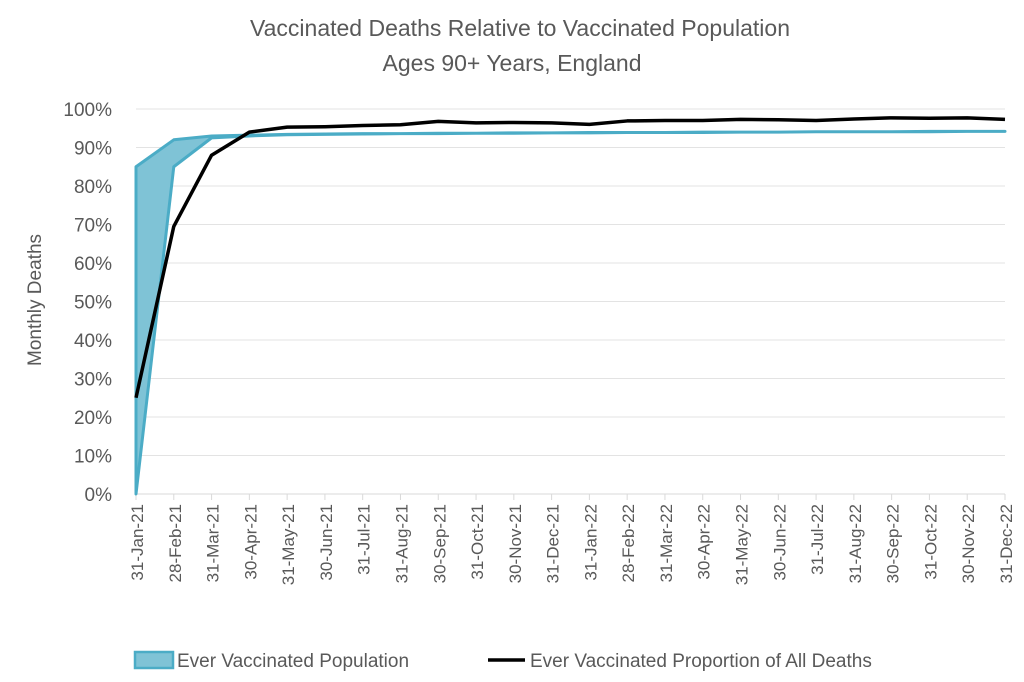 This screenshot has height=682, width=1024. I want to click on y-tick-label: 90%, so click(93, 149).